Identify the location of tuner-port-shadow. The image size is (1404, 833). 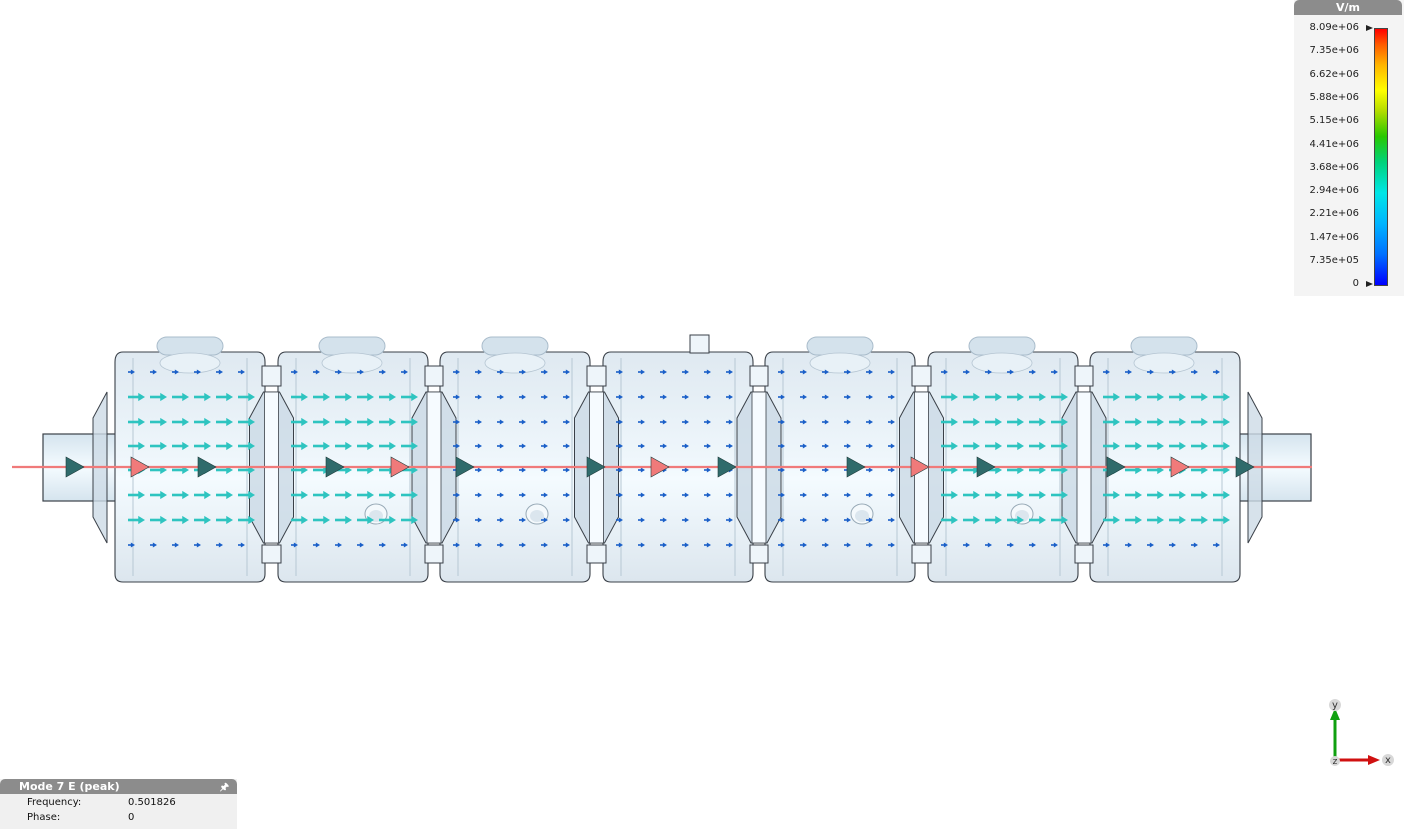
(352, 363).